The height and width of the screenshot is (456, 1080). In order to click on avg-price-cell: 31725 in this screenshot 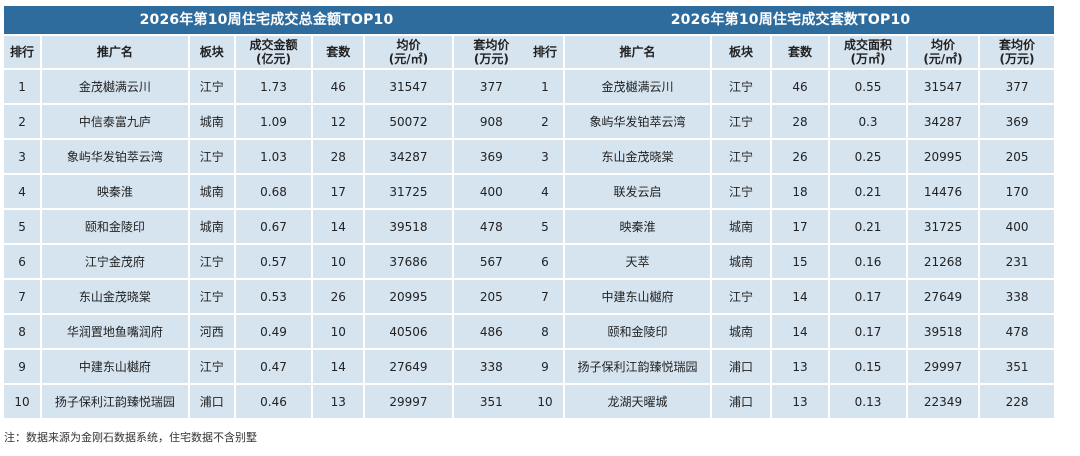, I will do `click(942, 226)`.